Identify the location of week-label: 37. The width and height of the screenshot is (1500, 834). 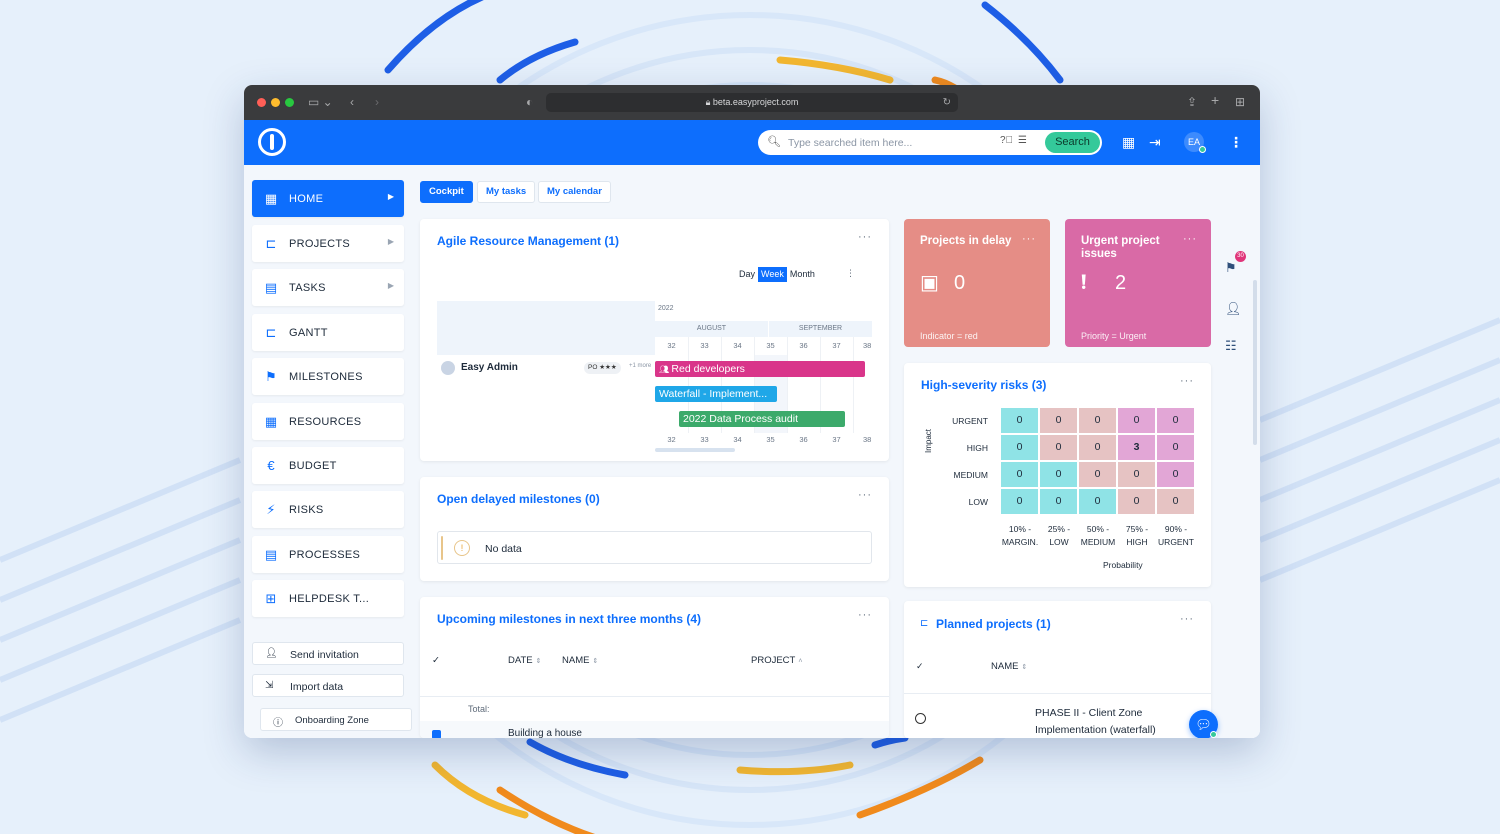
(836, 439).